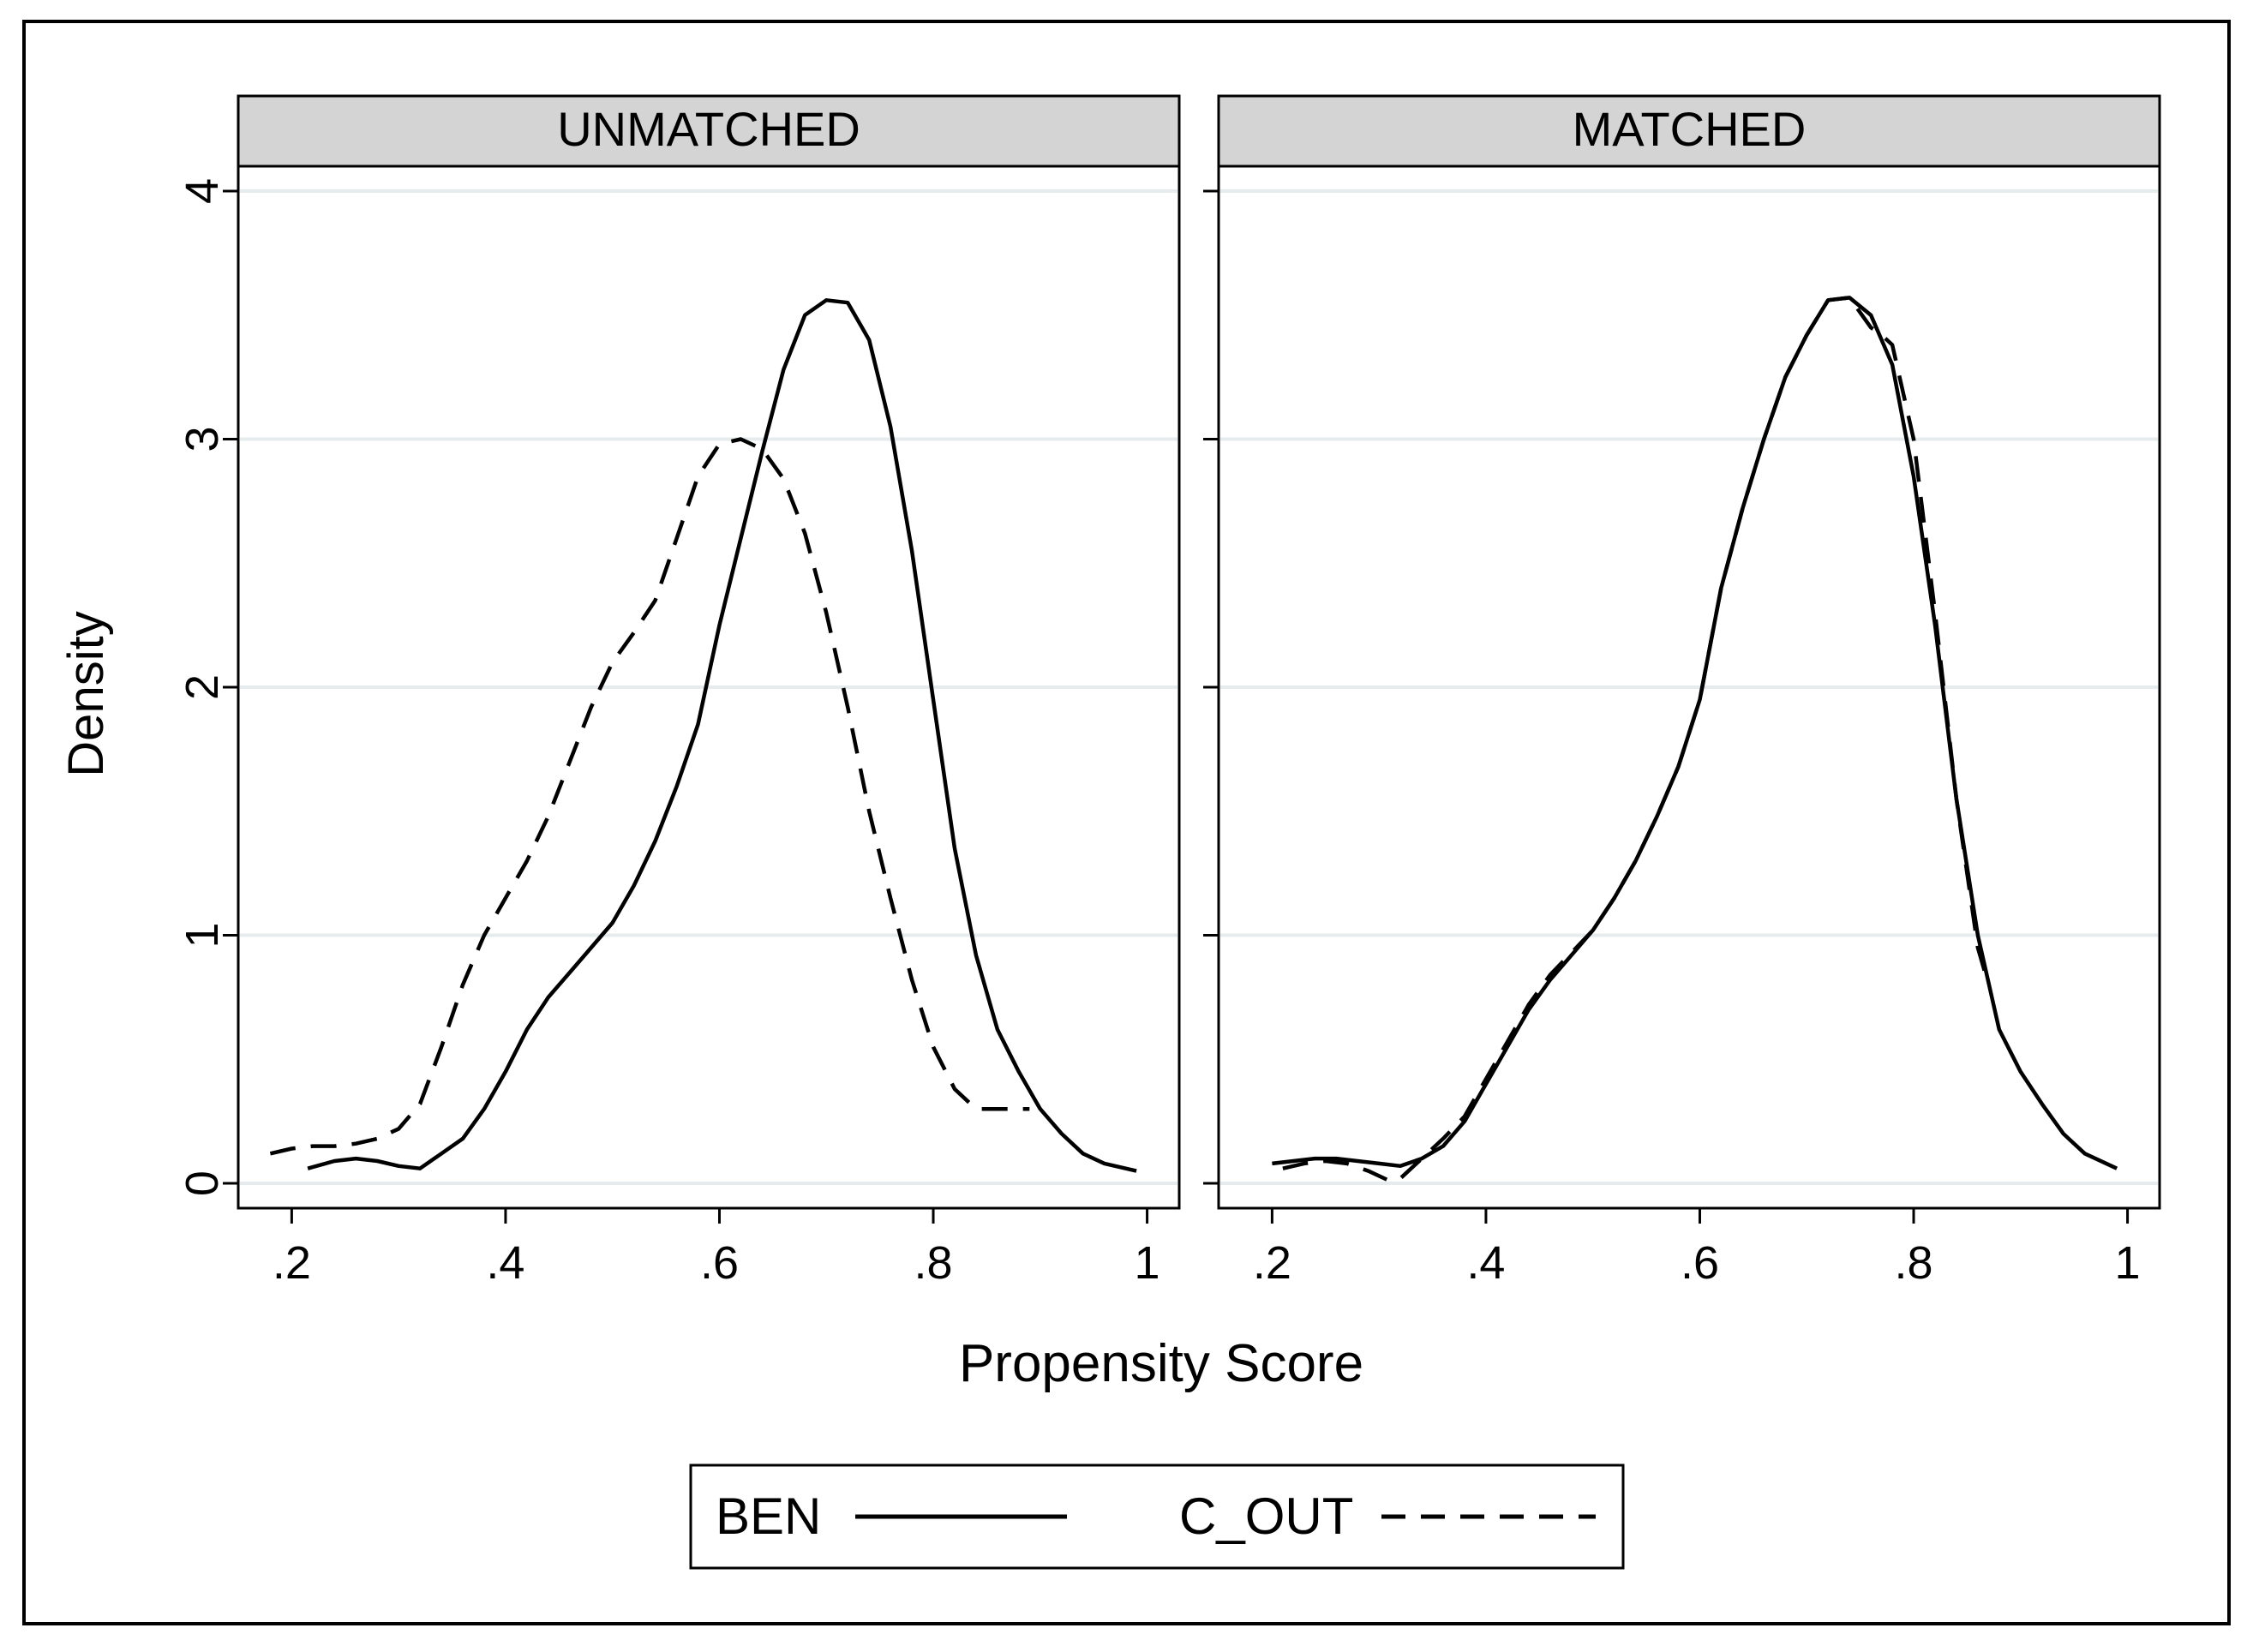  What do you see at coordinates (202, 191) in the screenshot?
I see `y-tick-label-4: 4` at bounding box center [202, 191].